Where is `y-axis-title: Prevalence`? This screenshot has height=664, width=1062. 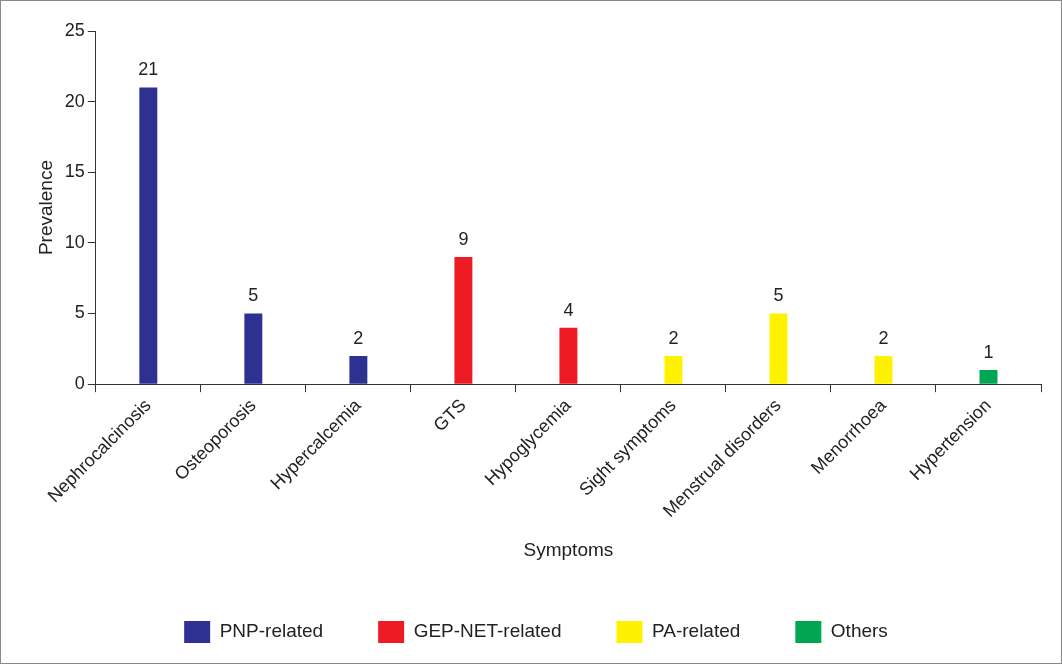
y-axis-title: Prevalence is located at coordinates (45, 208).